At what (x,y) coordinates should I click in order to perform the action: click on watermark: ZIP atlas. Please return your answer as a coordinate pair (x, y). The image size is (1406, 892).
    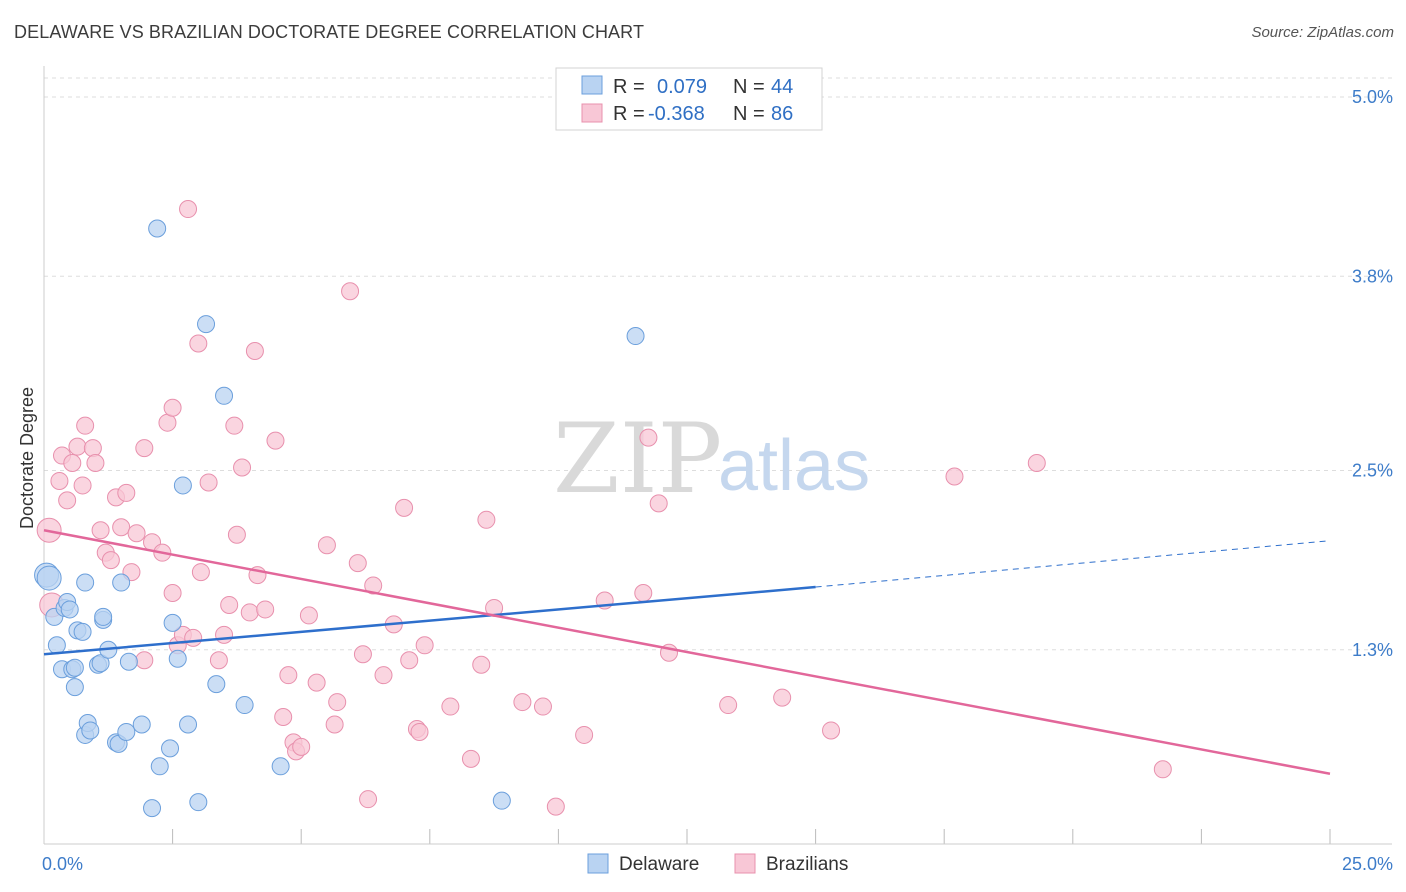
    Looking at the image, I should click on (711, 459).